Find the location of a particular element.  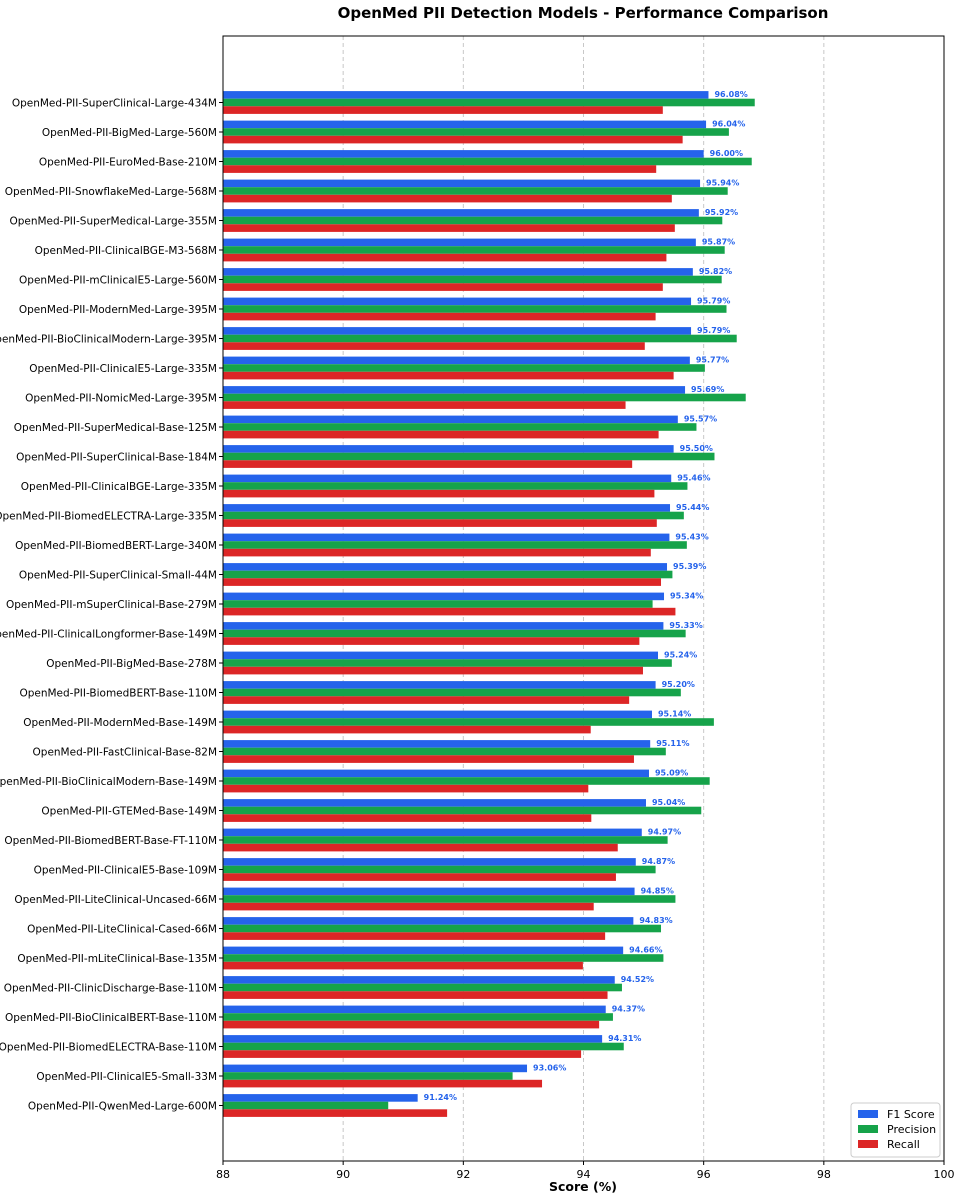

data-label: 96.08% is located at coordinates (730, 94).